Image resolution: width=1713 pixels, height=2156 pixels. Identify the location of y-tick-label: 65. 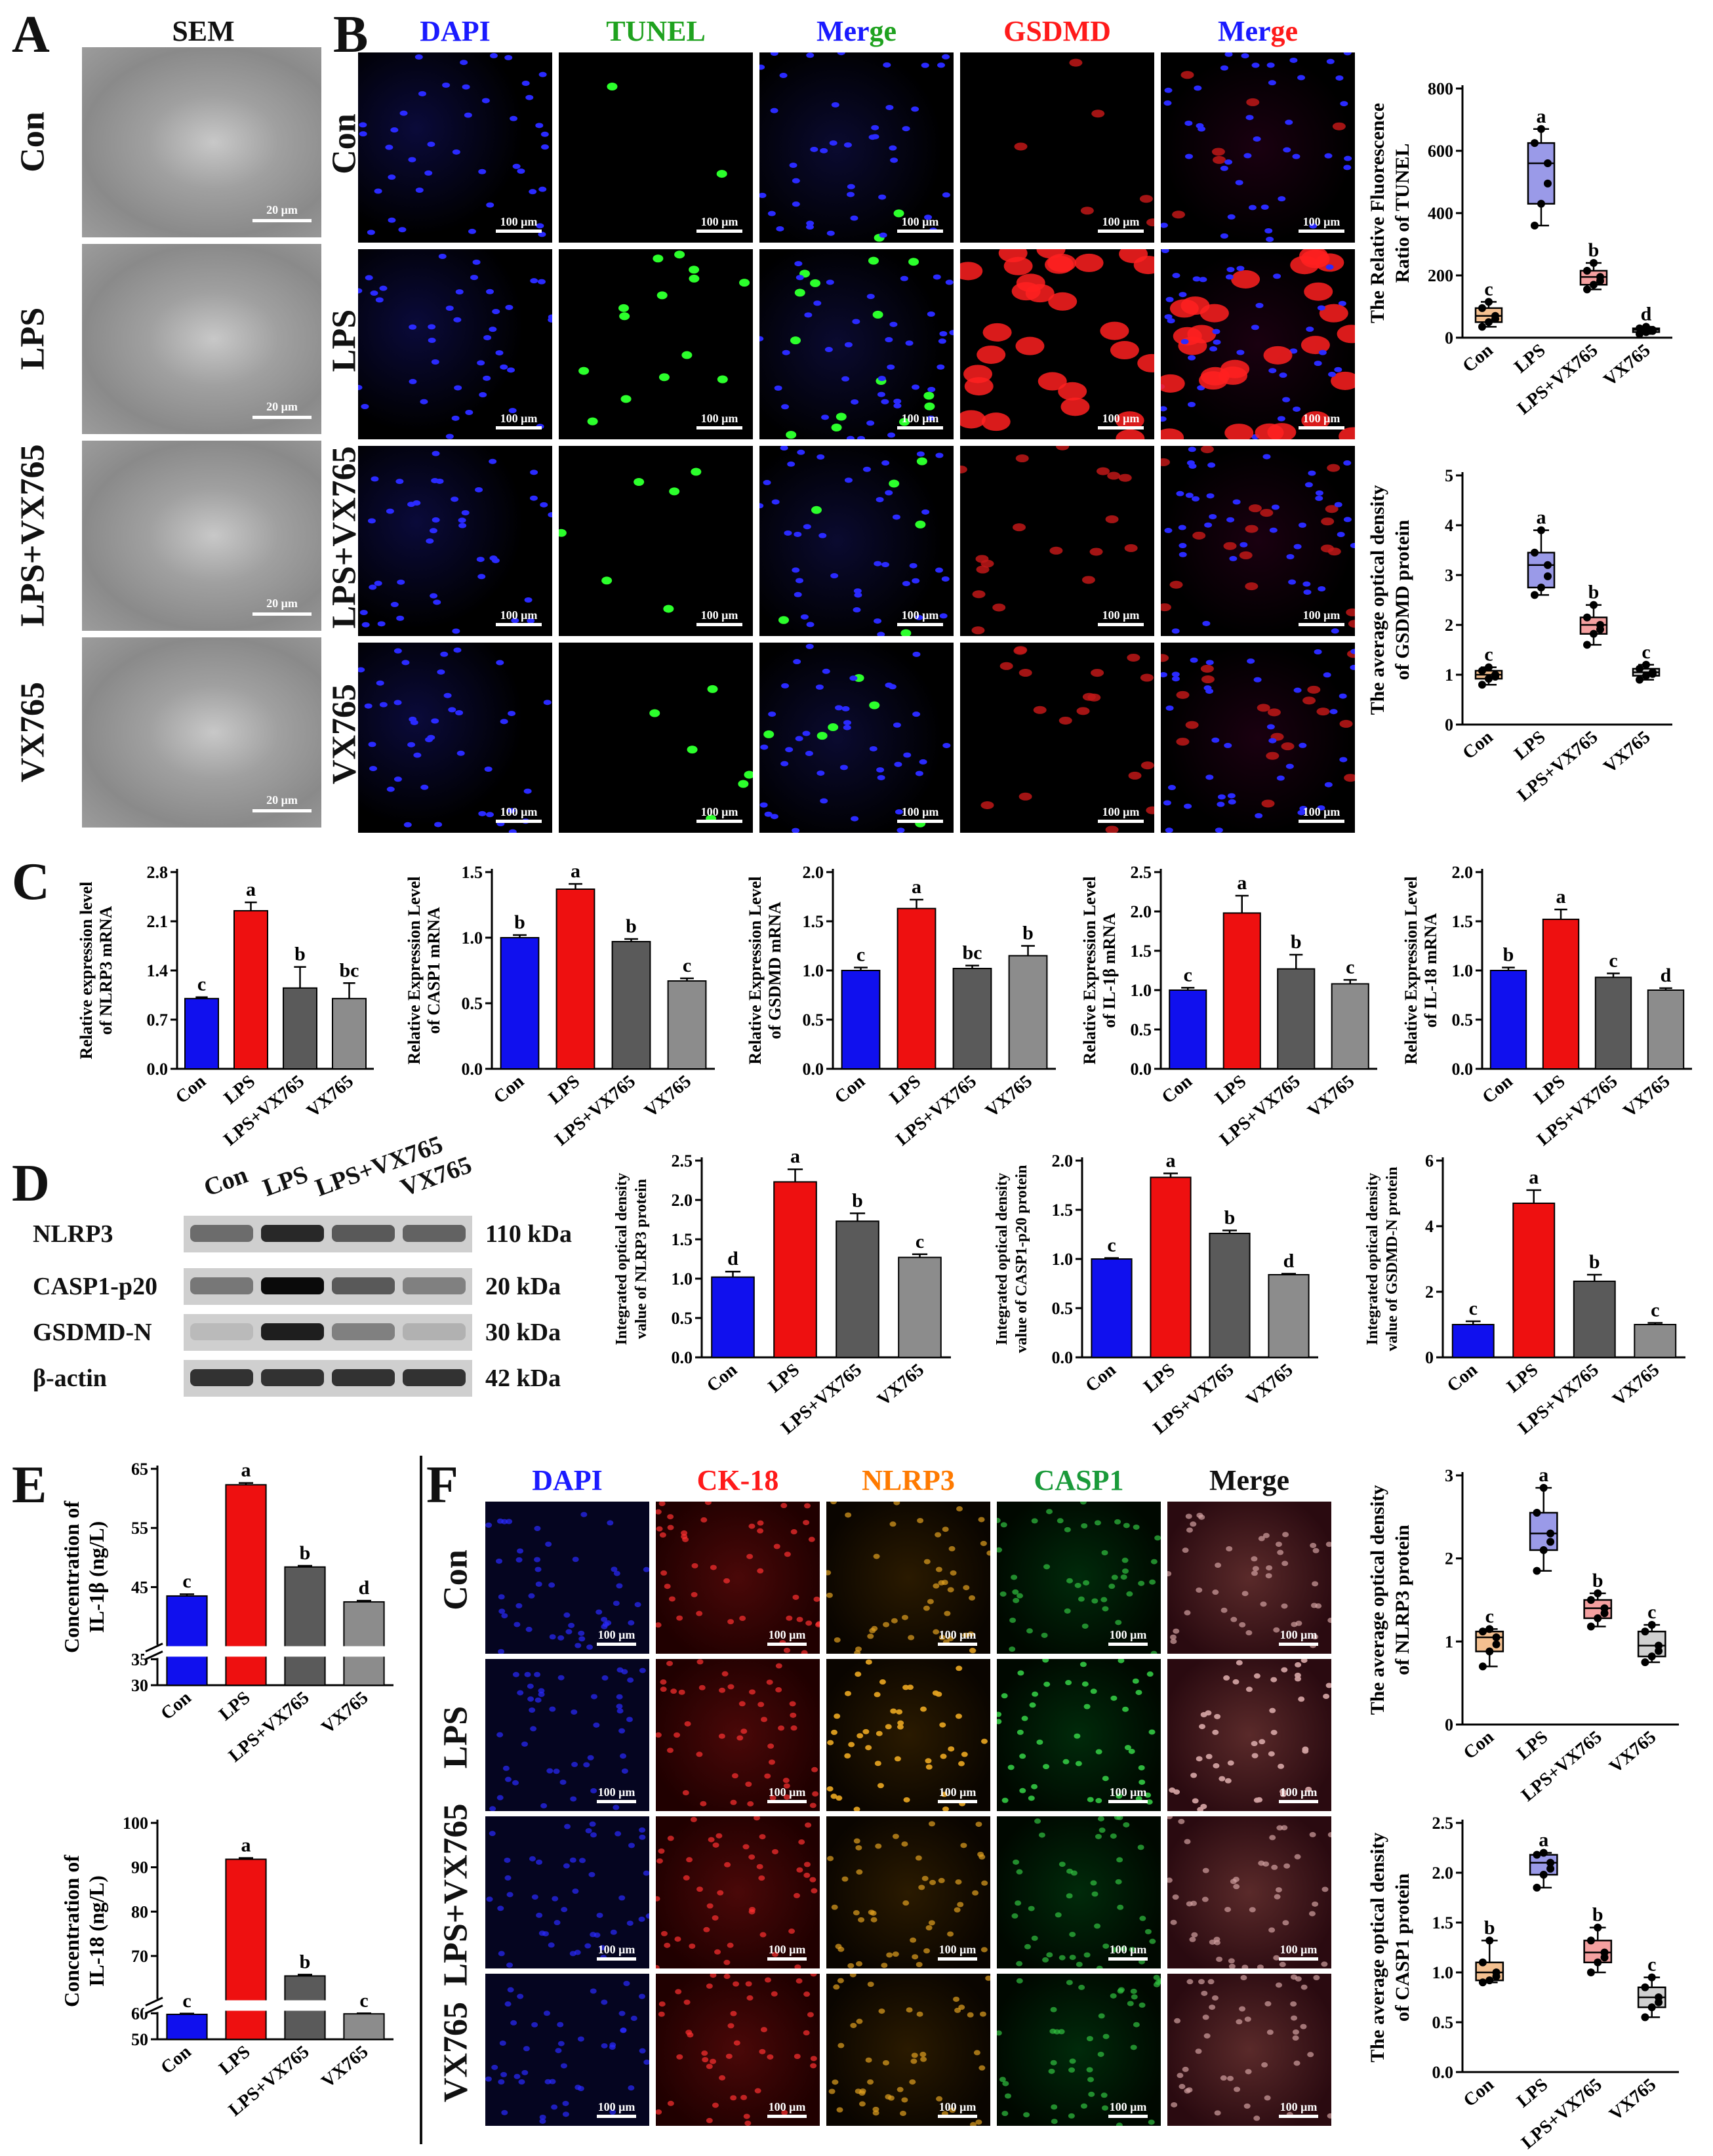
(140, 1470).